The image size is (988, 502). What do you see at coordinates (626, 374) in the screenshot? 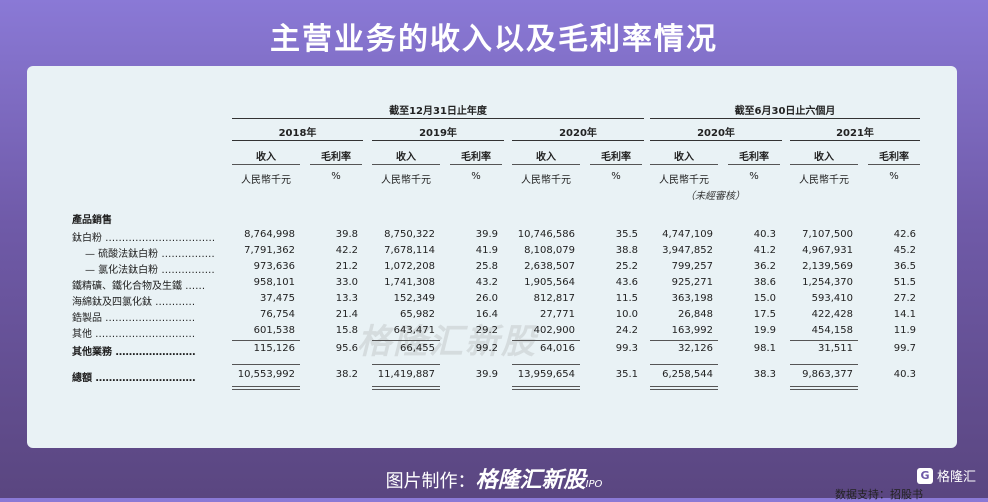
I see `cell-margin: 35.1` at bounding box center [626, 374].